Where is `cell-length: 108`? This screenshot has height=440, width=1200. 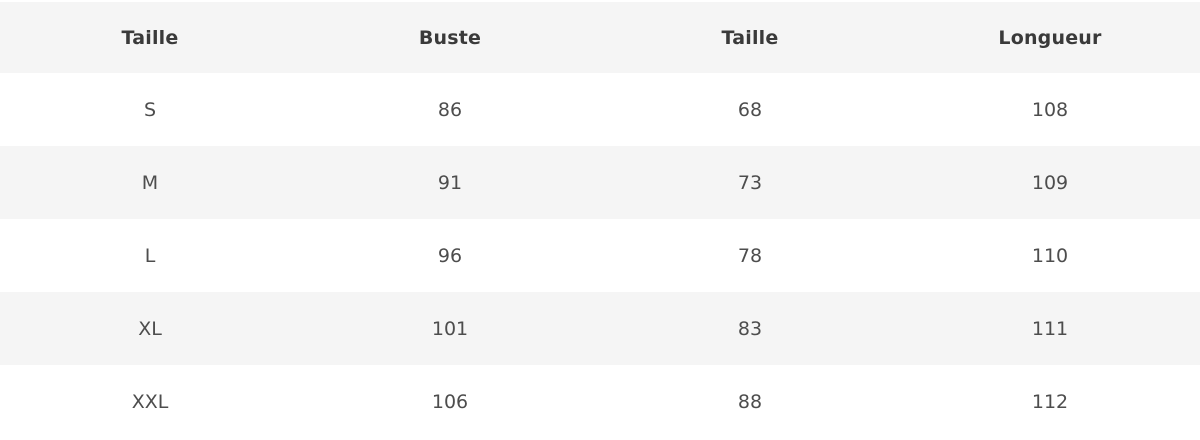 cell-length: 108 is located at coordinates (1050, 109).